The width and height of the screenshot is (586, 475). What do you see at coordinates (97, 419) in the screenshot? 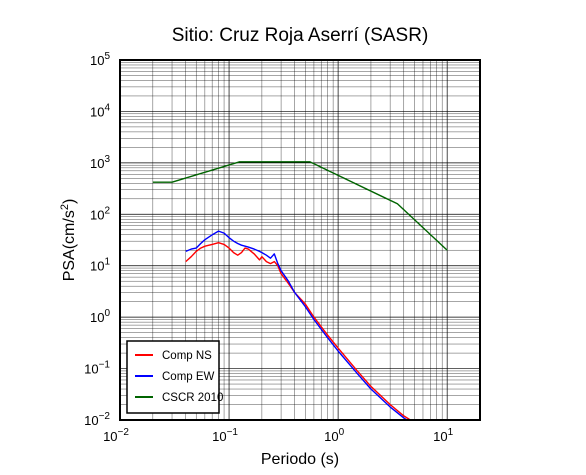
I see `y-tick-label: 10⁻²` at bounding box center [97, 419].